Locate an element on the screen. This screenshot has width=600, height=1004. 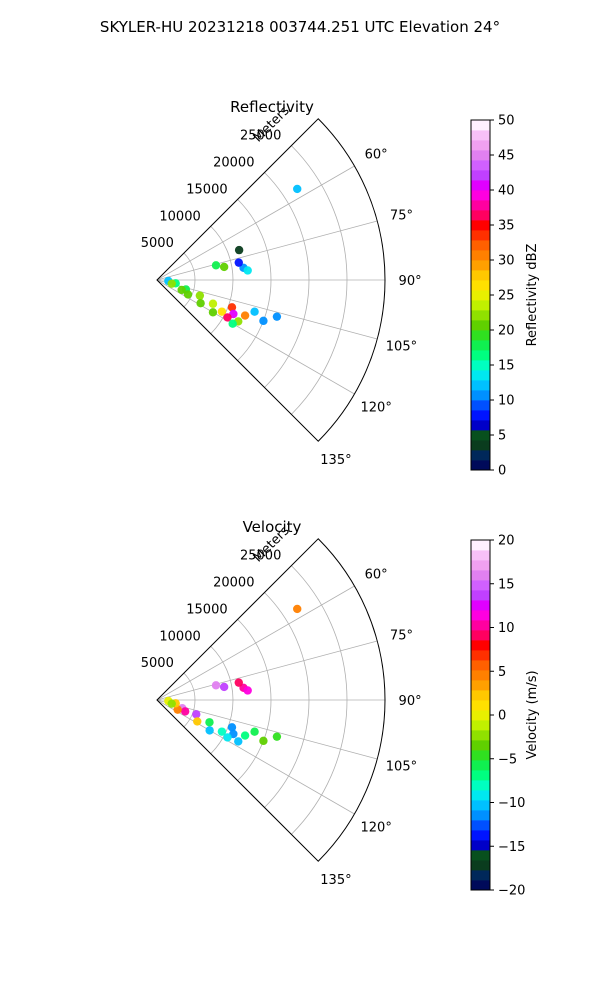
azimuth-tick-label: 120° is located at coordinates (376, 828).